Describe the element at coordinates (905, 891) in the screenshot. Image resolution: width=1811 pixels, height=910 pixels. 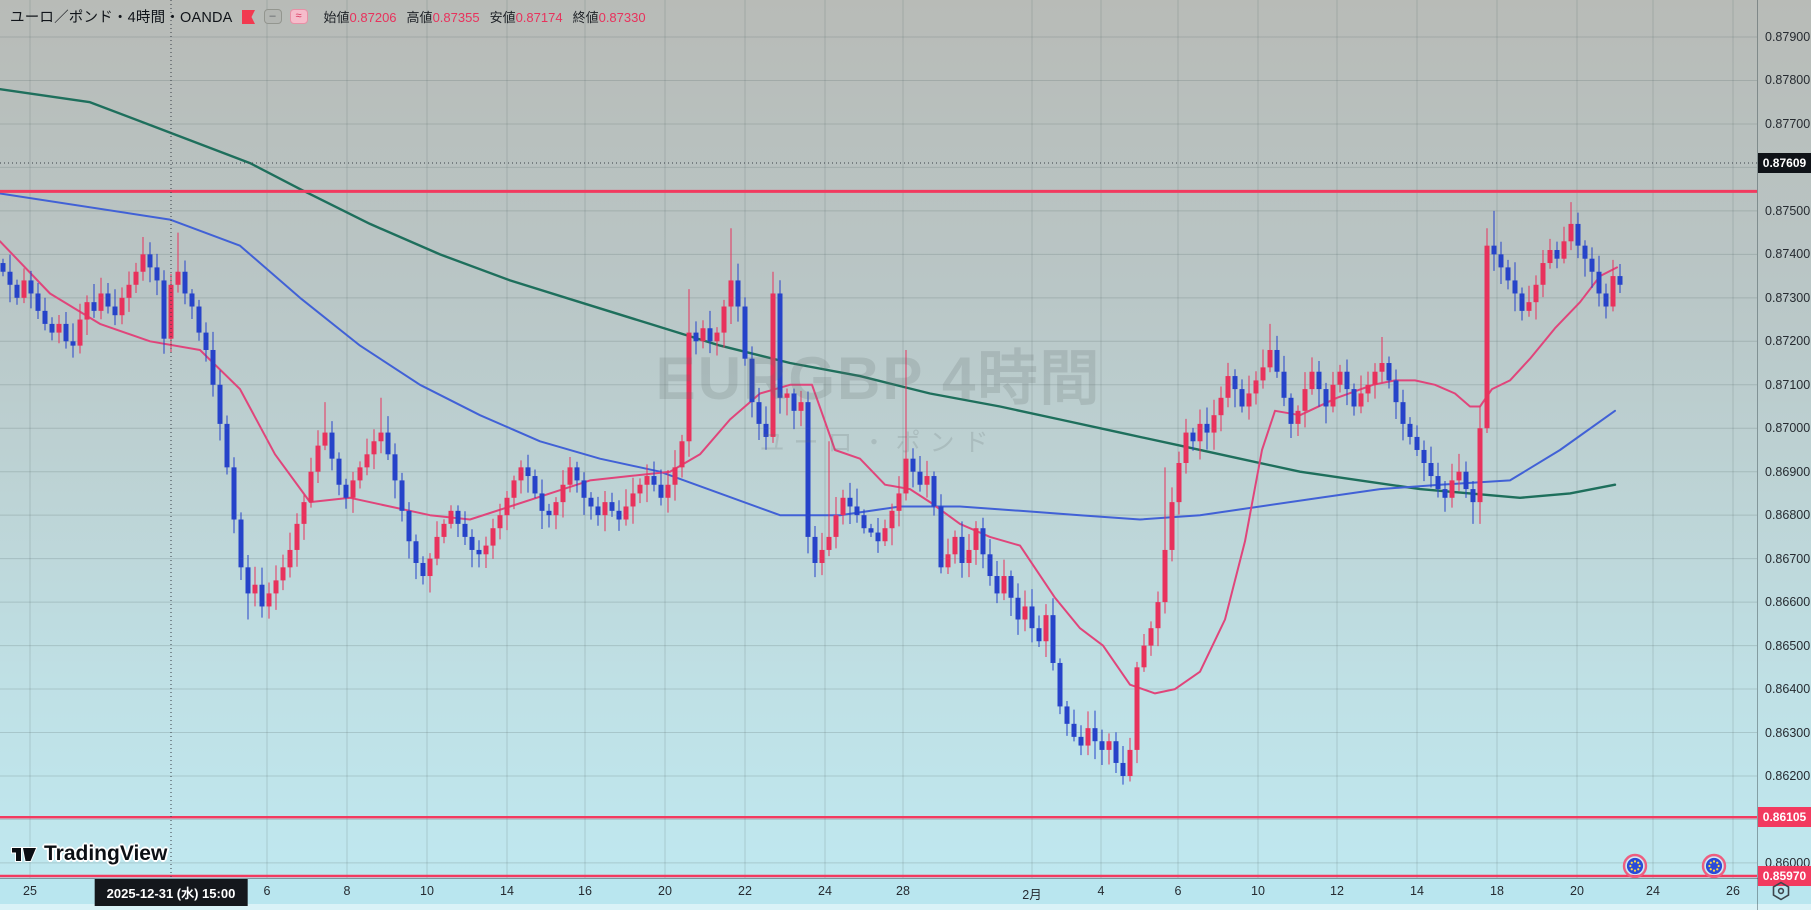
I see `time-axis` at that location.